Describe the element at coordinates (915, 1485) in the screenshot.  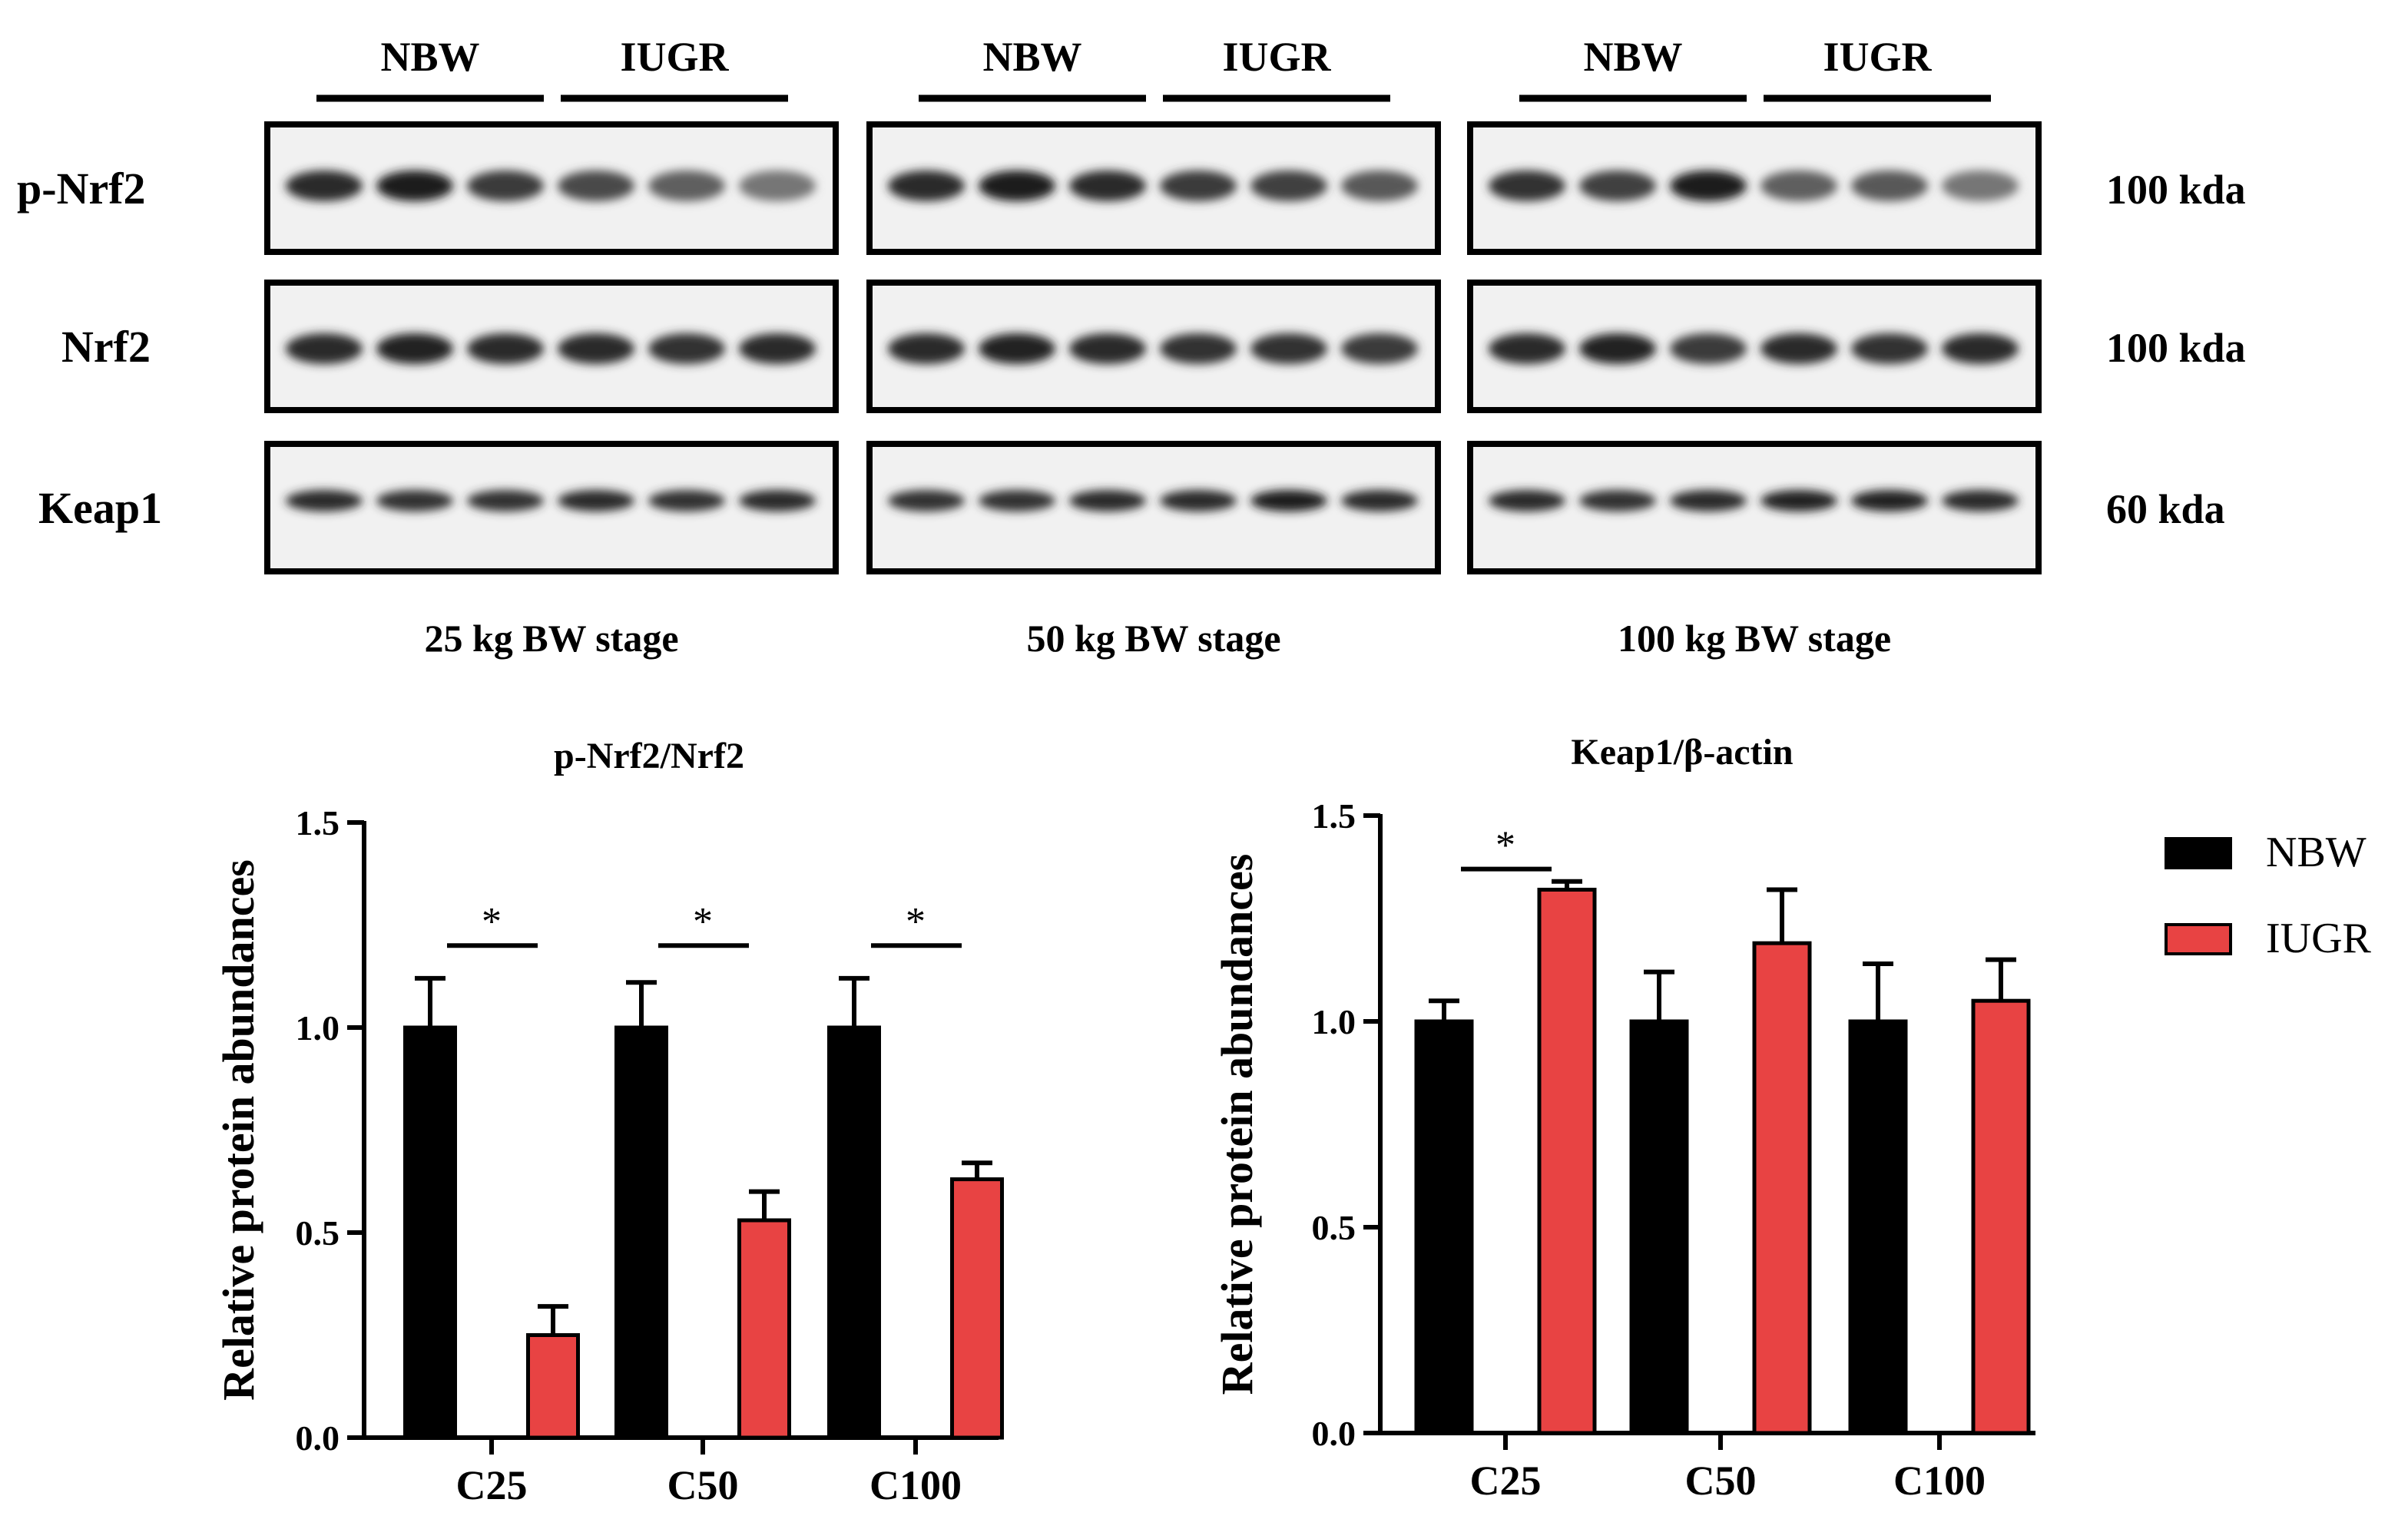
I see `x-tick-label: C100` at that location.